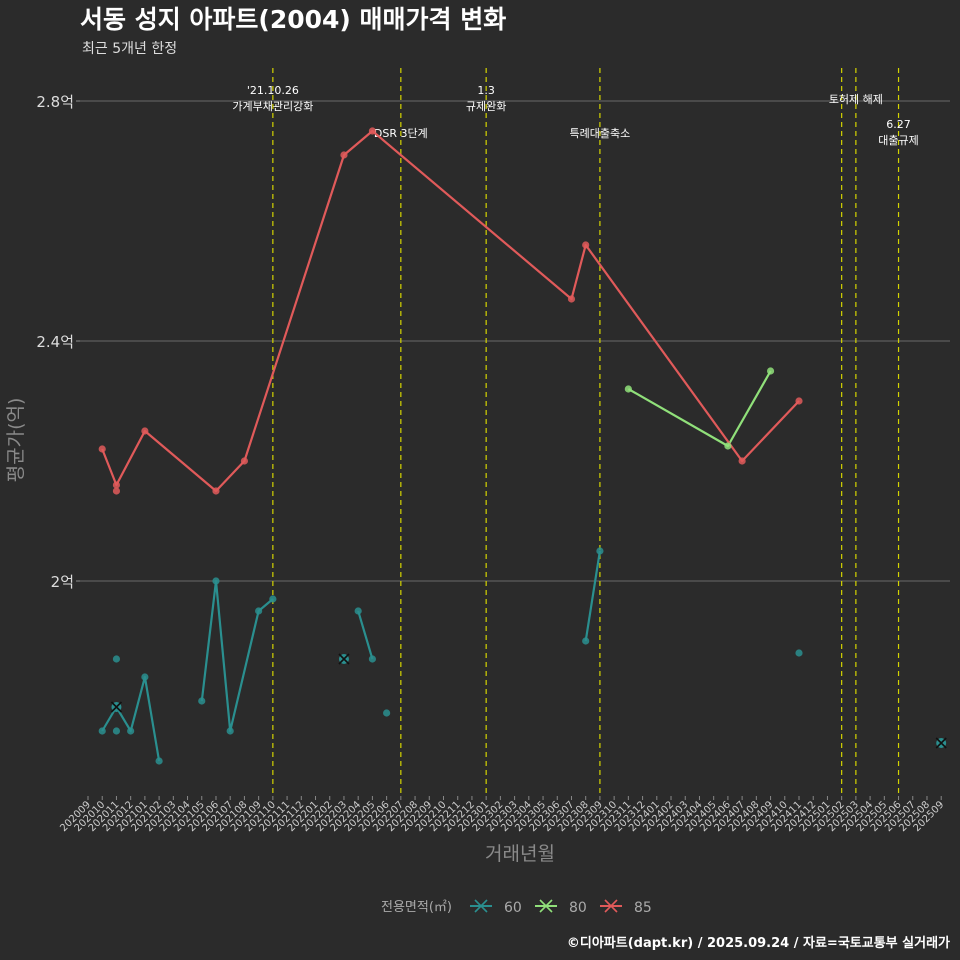  I want to click on event-annotation-text: 6.27, so click(898, 124).